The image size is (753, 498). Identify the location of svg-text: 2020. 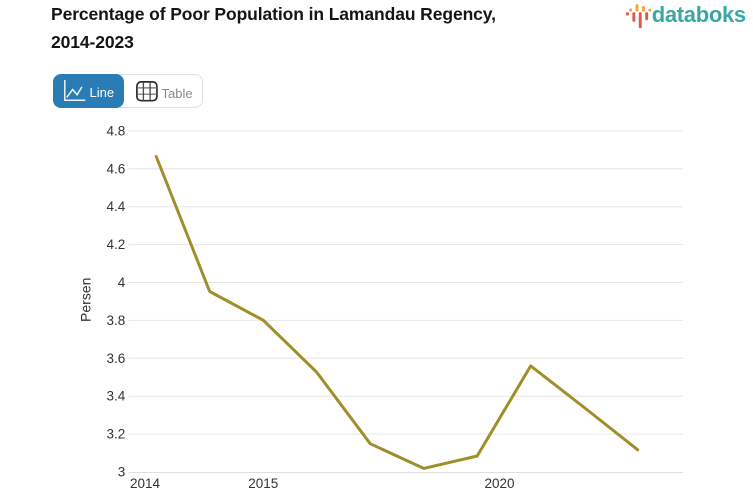
(499, 483).